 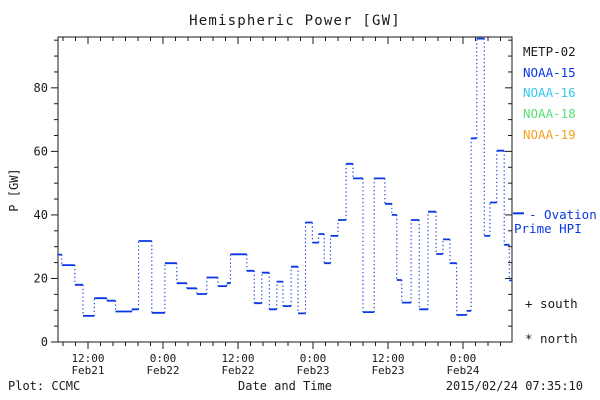 I want to click on ovation-label-line2: Prime HPI, so click(x=548, y=228).